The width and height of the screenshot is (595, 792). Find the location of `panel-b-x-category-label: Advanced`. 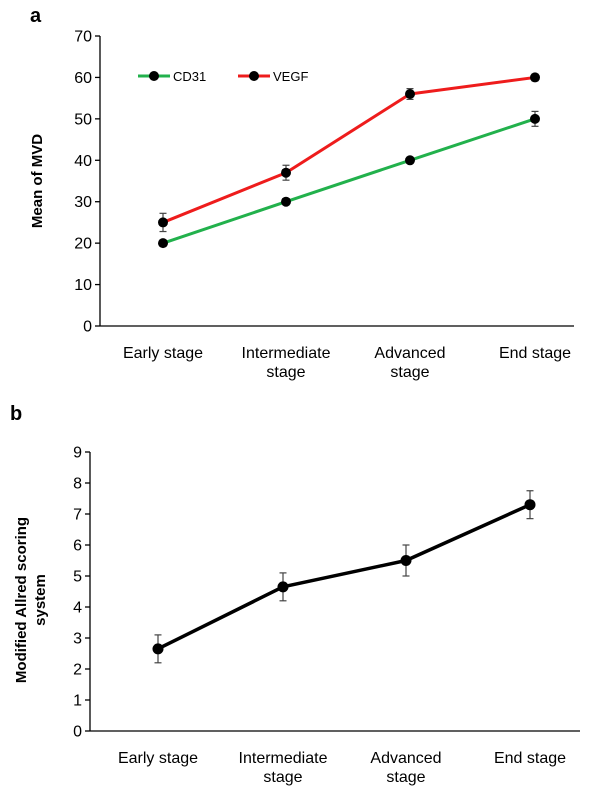

panel-b-x-category-label: Advanced is located at coordinates (405, 758).